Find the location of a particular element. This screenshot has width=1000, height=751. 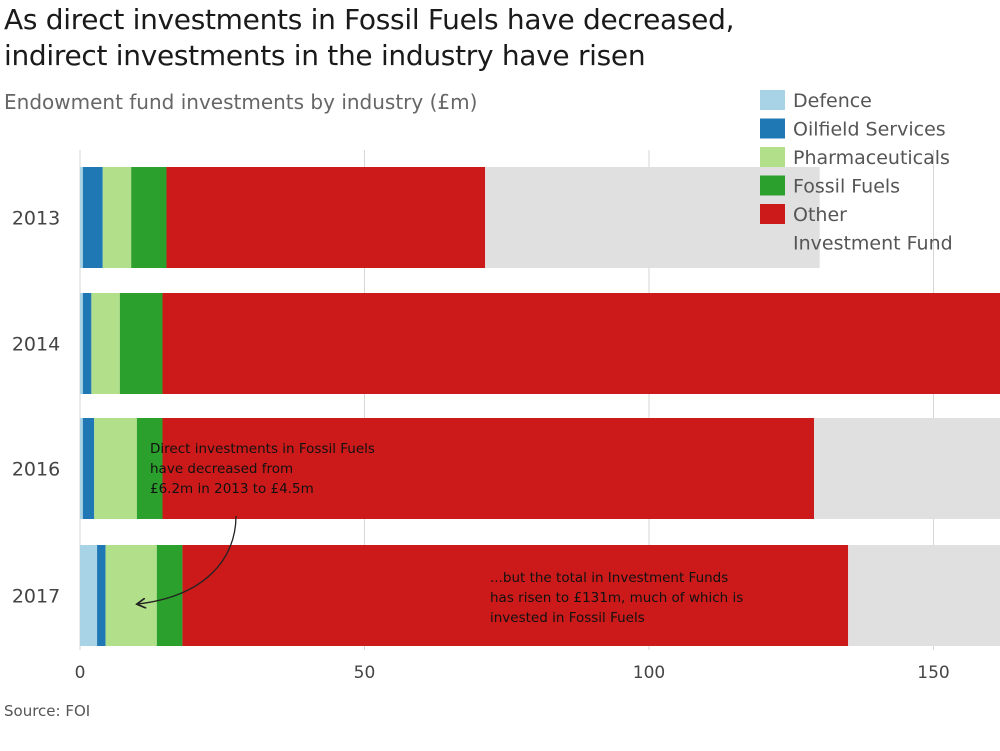

x-tick-label: 50 is located at coordinates (365, 673).